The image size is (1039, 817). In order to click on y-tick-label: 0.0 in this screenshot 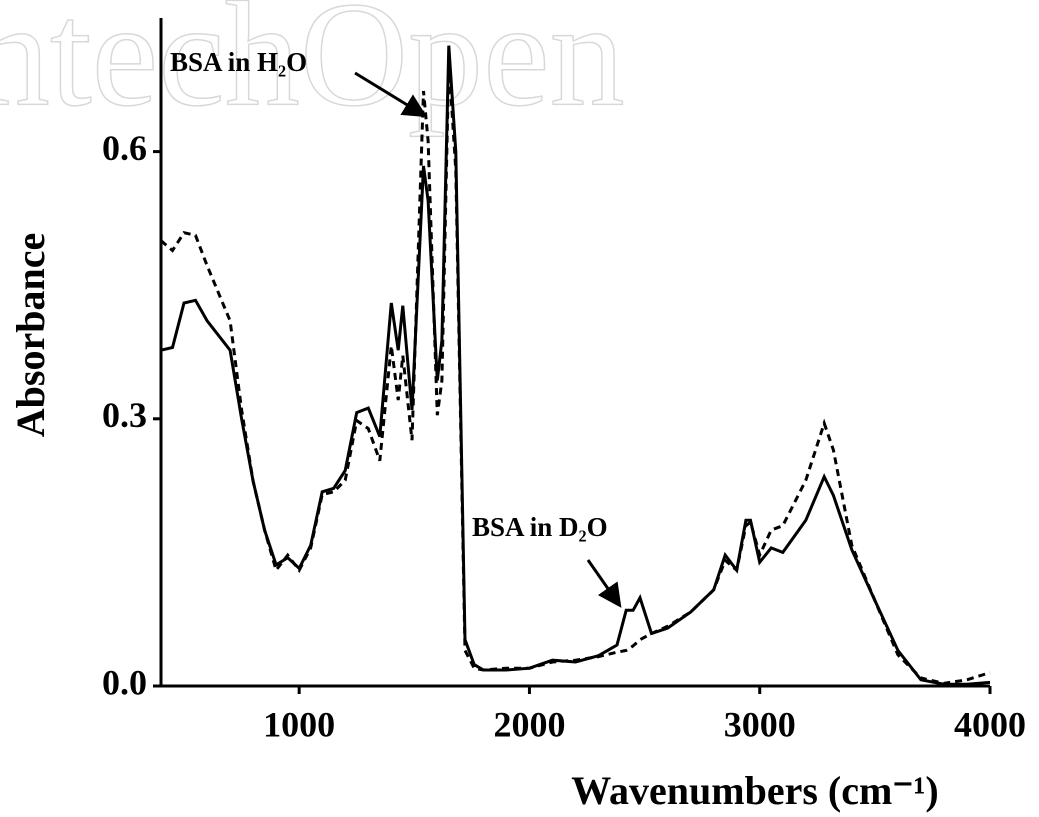, I will do `click(124, 682)`.